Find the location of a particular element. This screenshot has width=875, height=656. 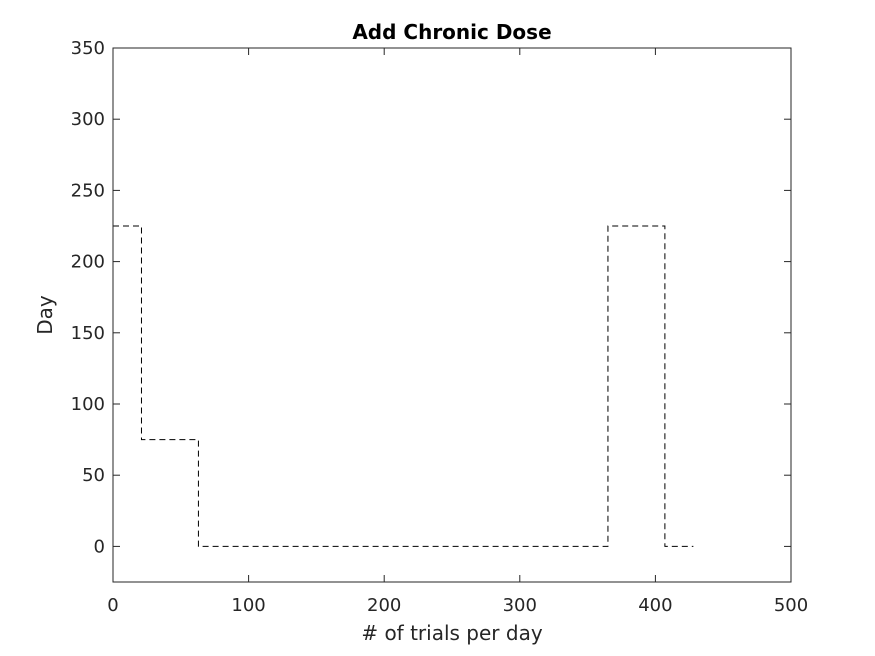

y-tick-label: 100 is located at coordinates (88, 404).